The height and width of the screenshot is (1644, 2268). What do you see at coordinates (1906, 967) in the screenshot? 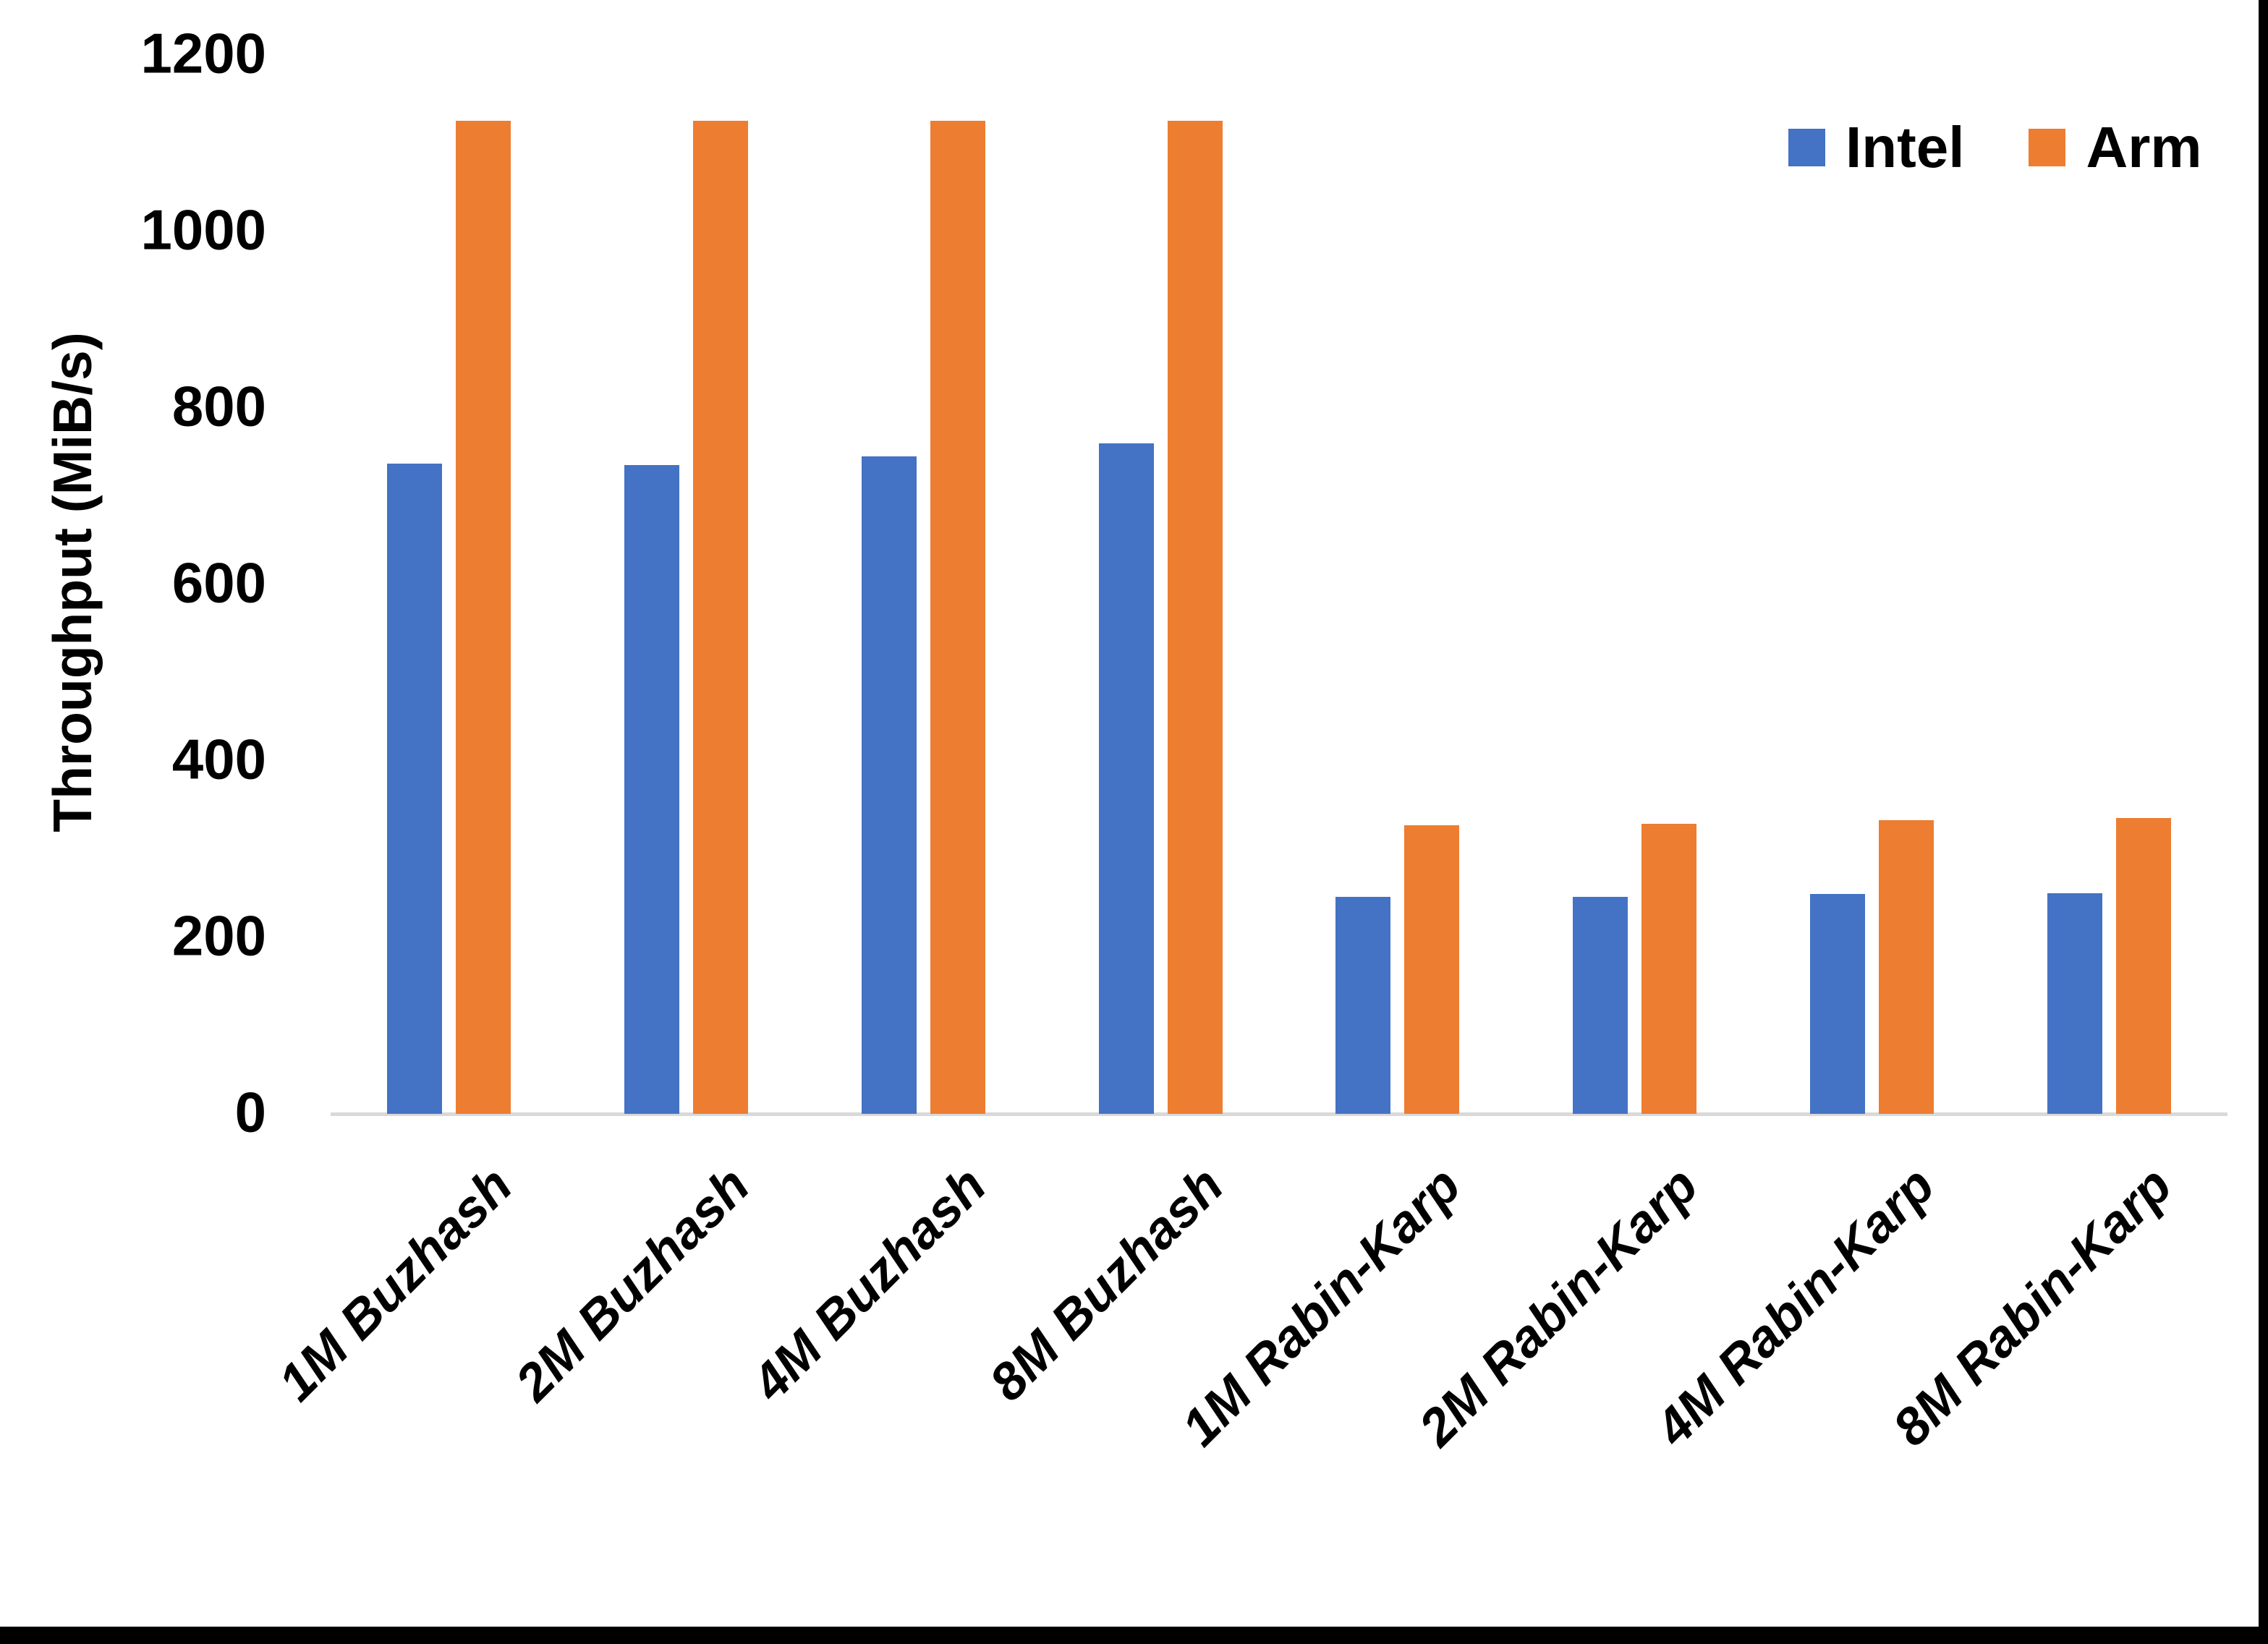
I see `bar-arm-4m-rabin-karp` at bounding box center [1906, 967].